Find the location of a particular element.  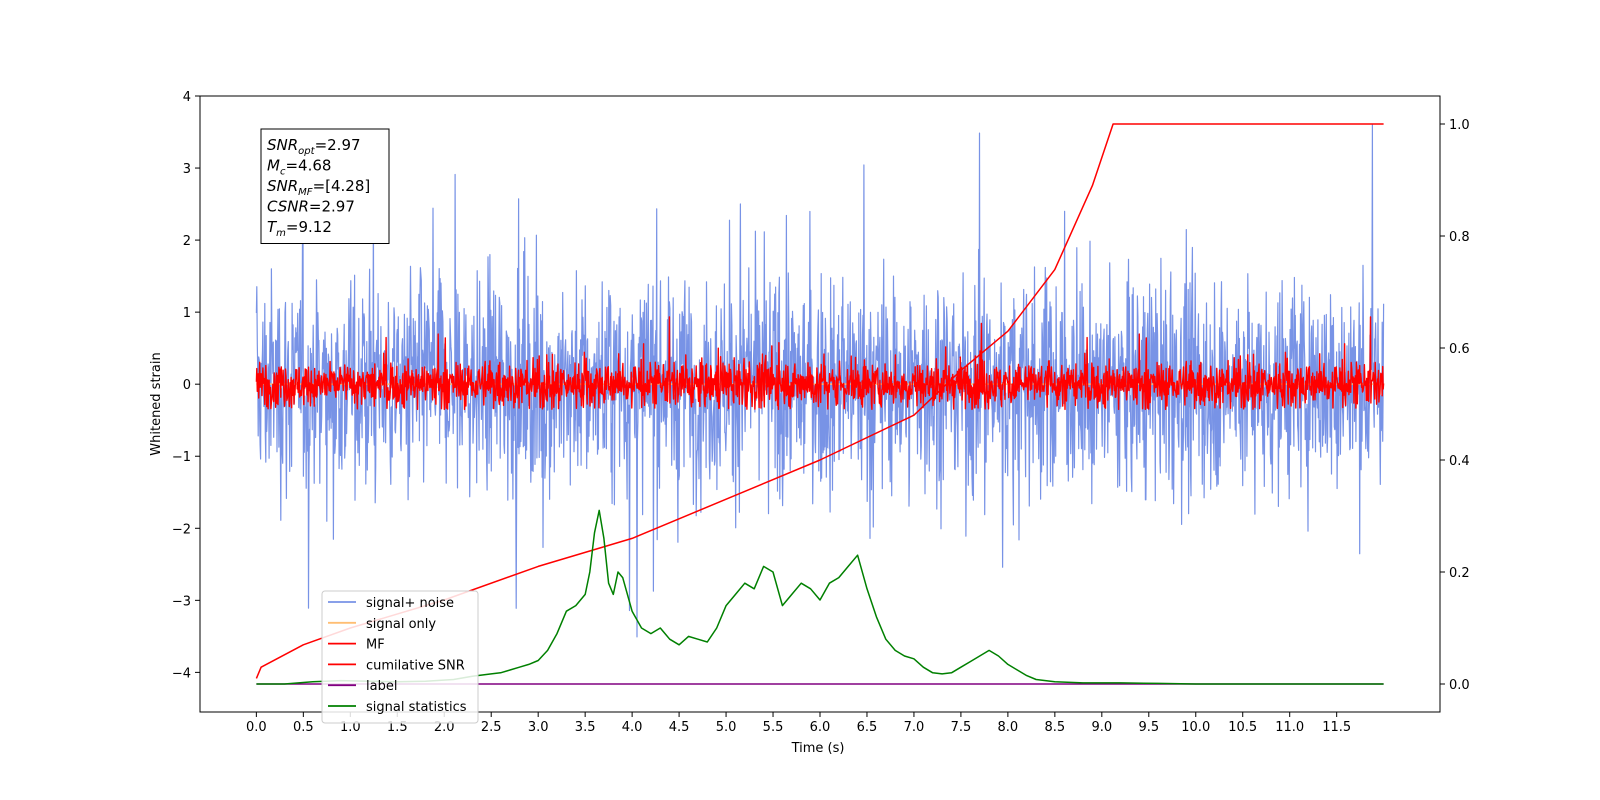

x-tick-label: 5.5 is located at coordinates (773, 727).